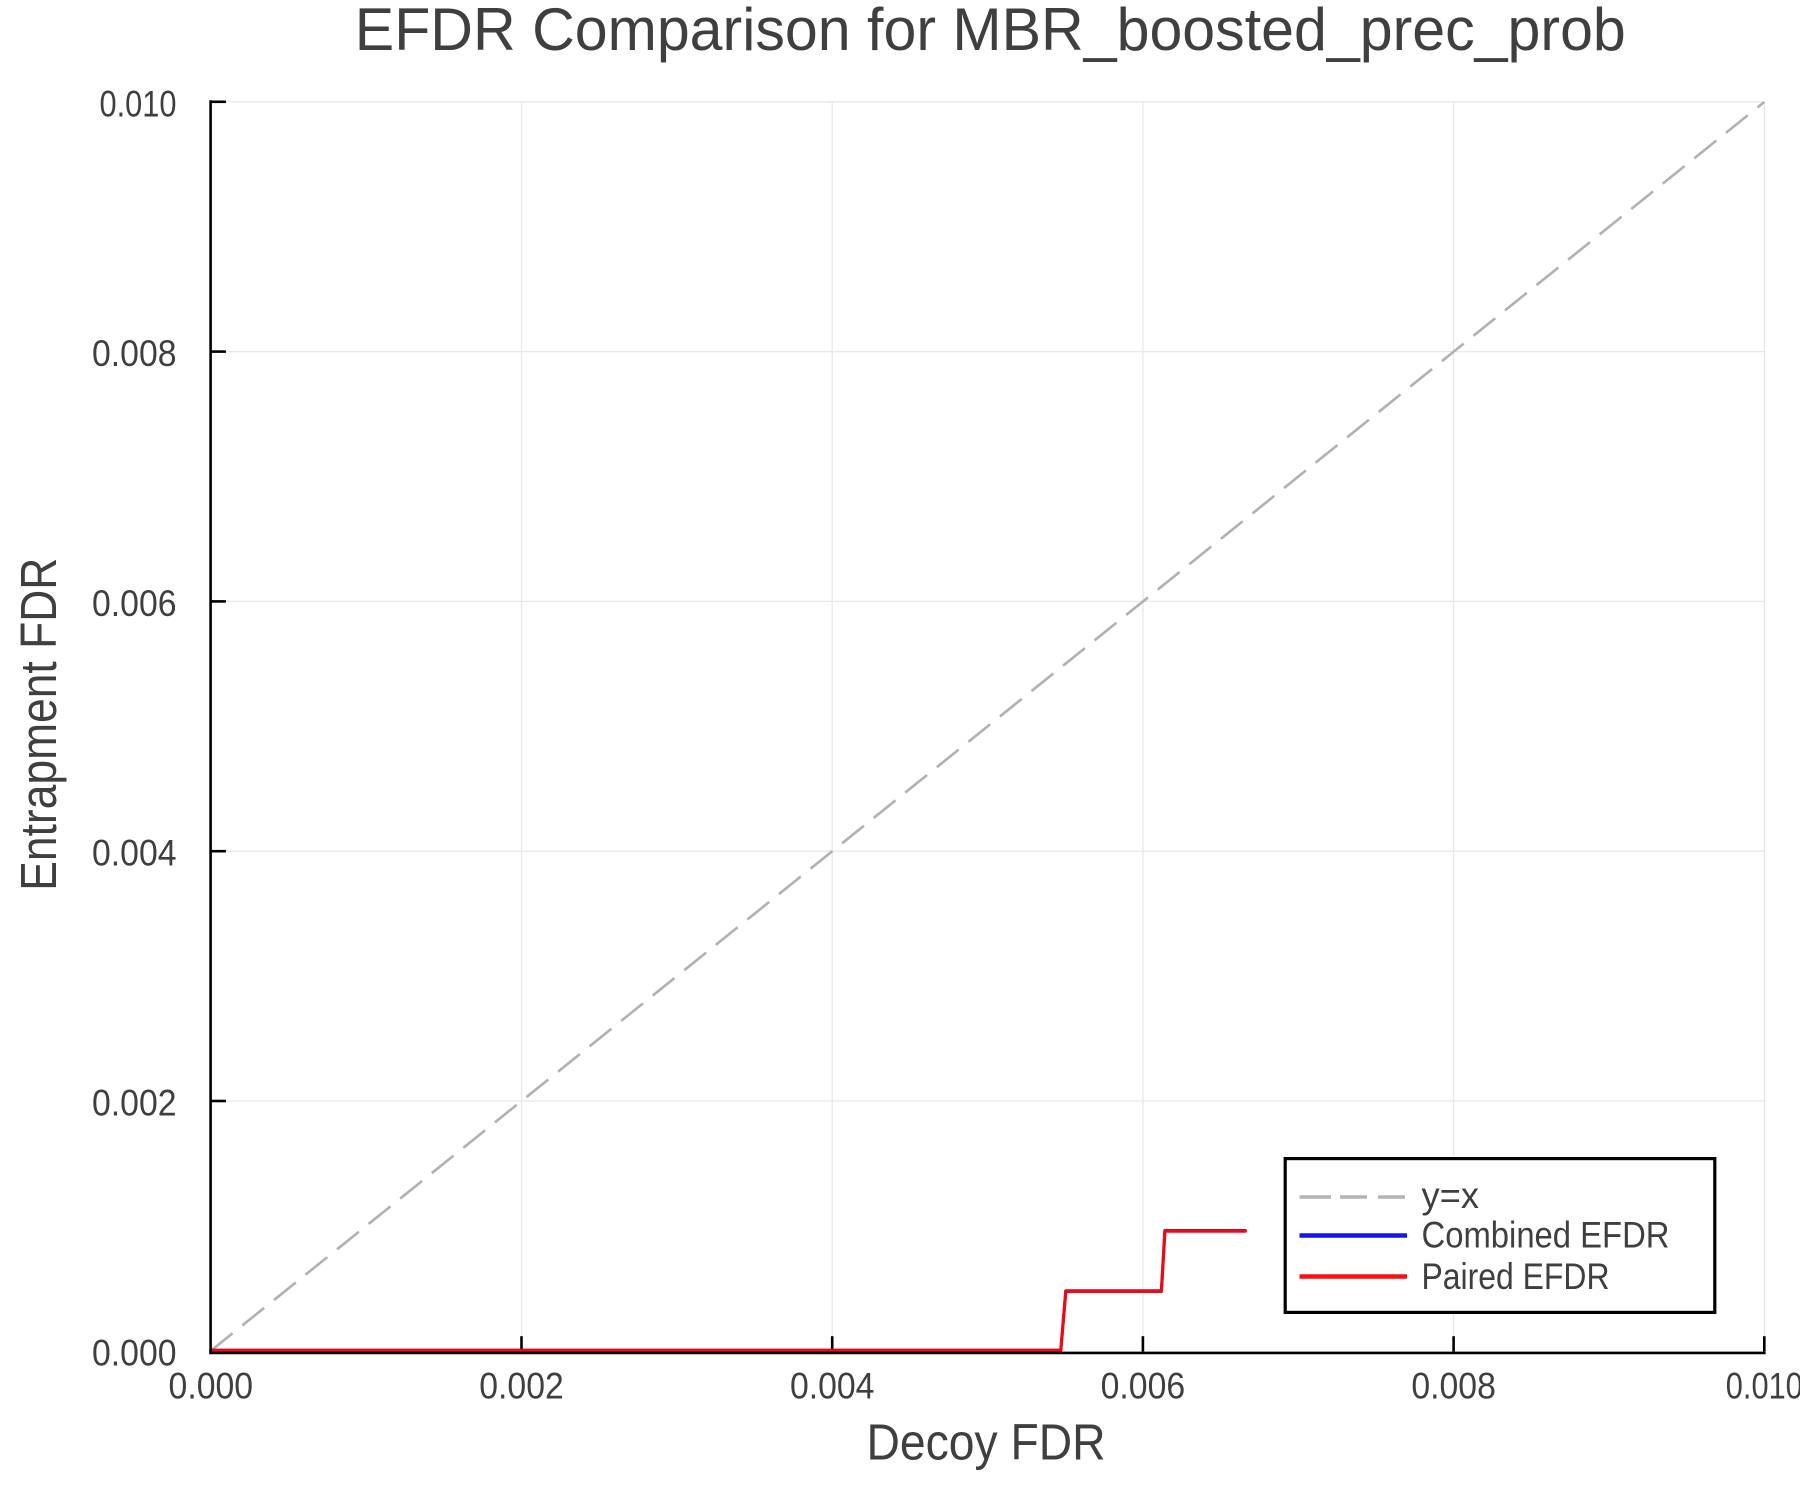 This screenshot has height=1500, width=1800. What do you see at coordinates (986, 1442) in the screenshot?
I see `svg-text: Decoy FDR` at bounding box center [986, 1442].